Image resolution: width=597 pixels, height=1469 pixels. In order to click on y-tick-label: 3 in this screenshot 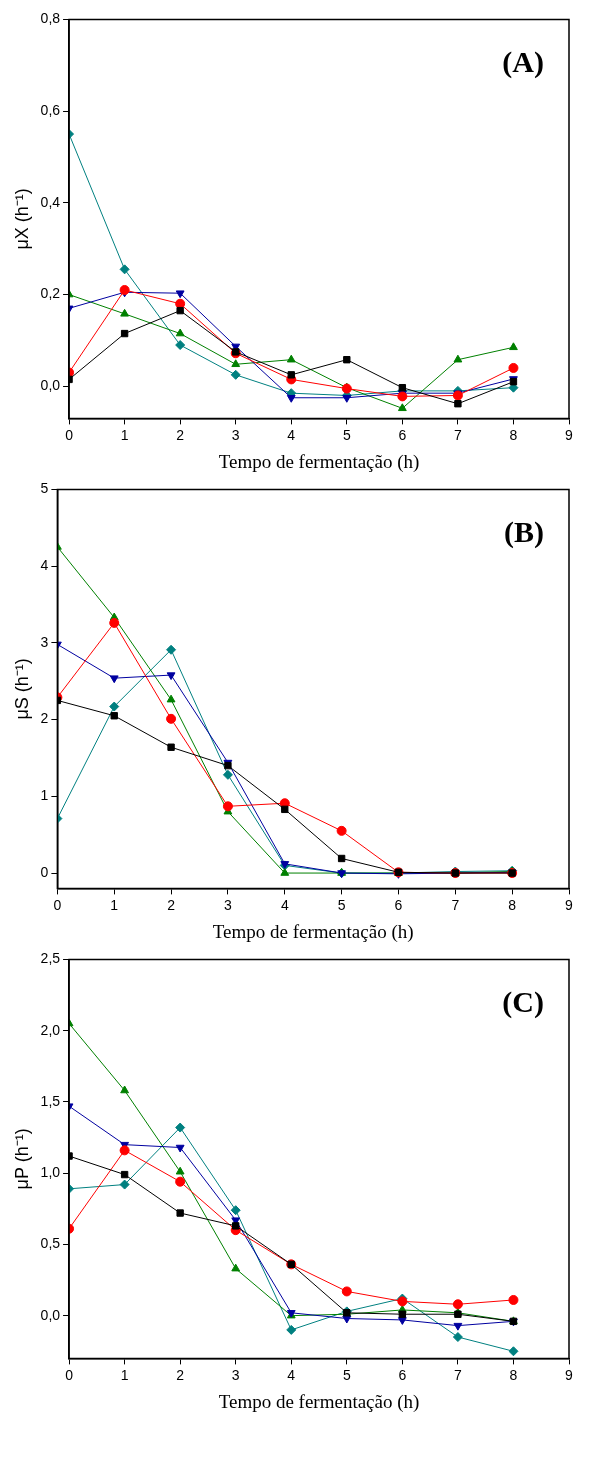, I will do `click(44, 641)`.